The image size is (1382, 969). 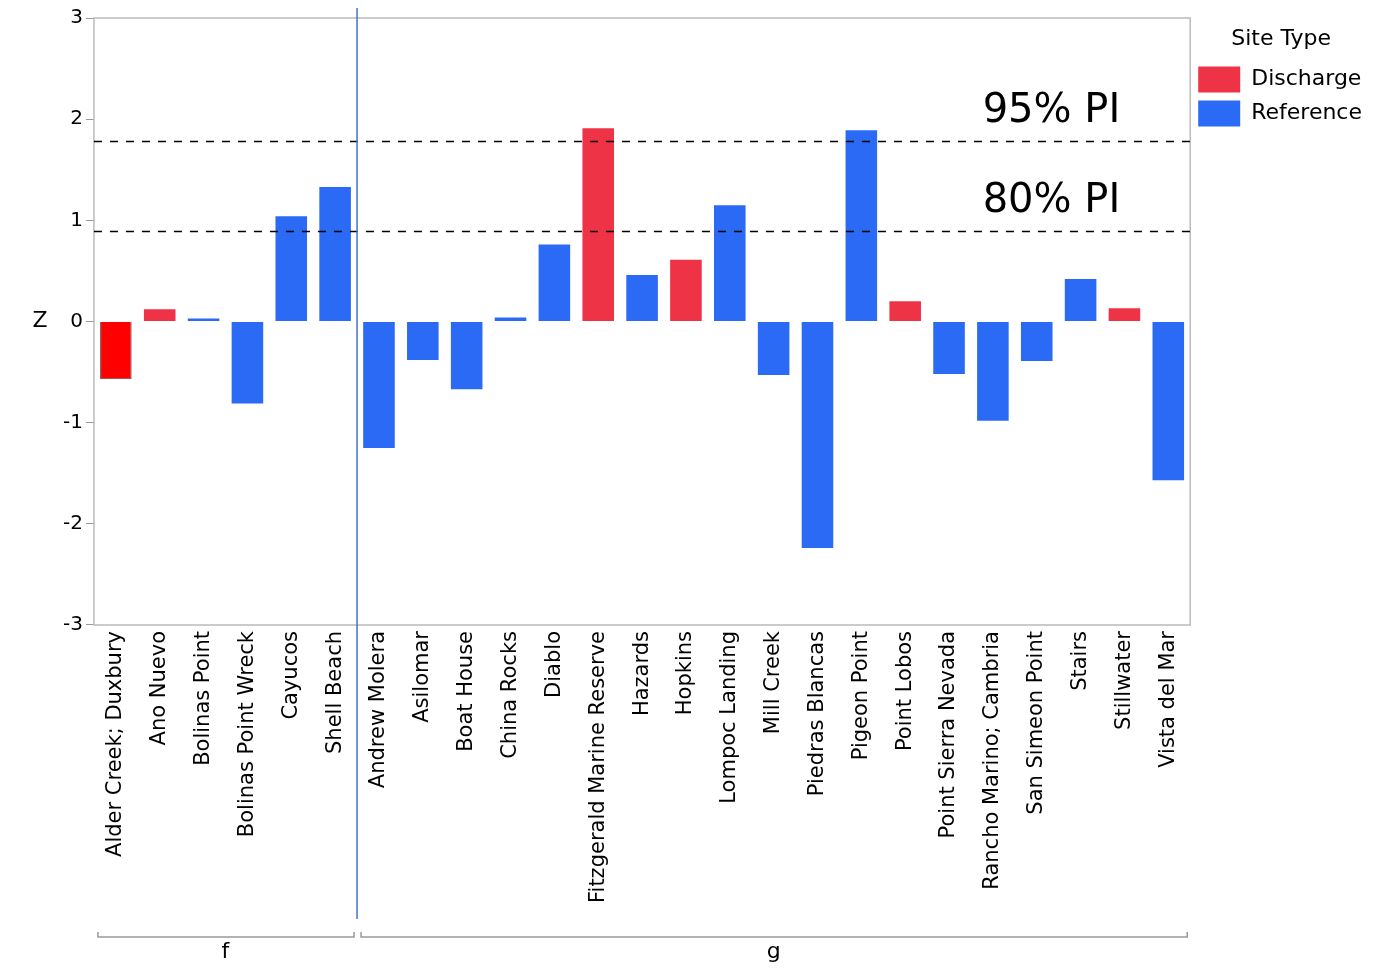 What do you see at coordinates (859, 695) in the screenshot?
I see `x-tick-label: Pigeon Point` at bounding box center [859, 695].